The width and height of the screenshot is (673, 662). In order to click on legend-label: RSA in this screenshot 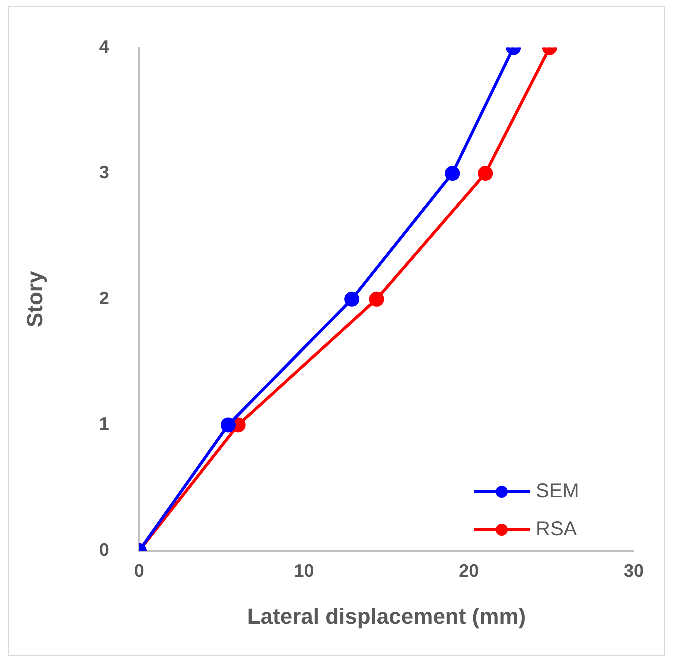, I will do `click(557, 529)`.